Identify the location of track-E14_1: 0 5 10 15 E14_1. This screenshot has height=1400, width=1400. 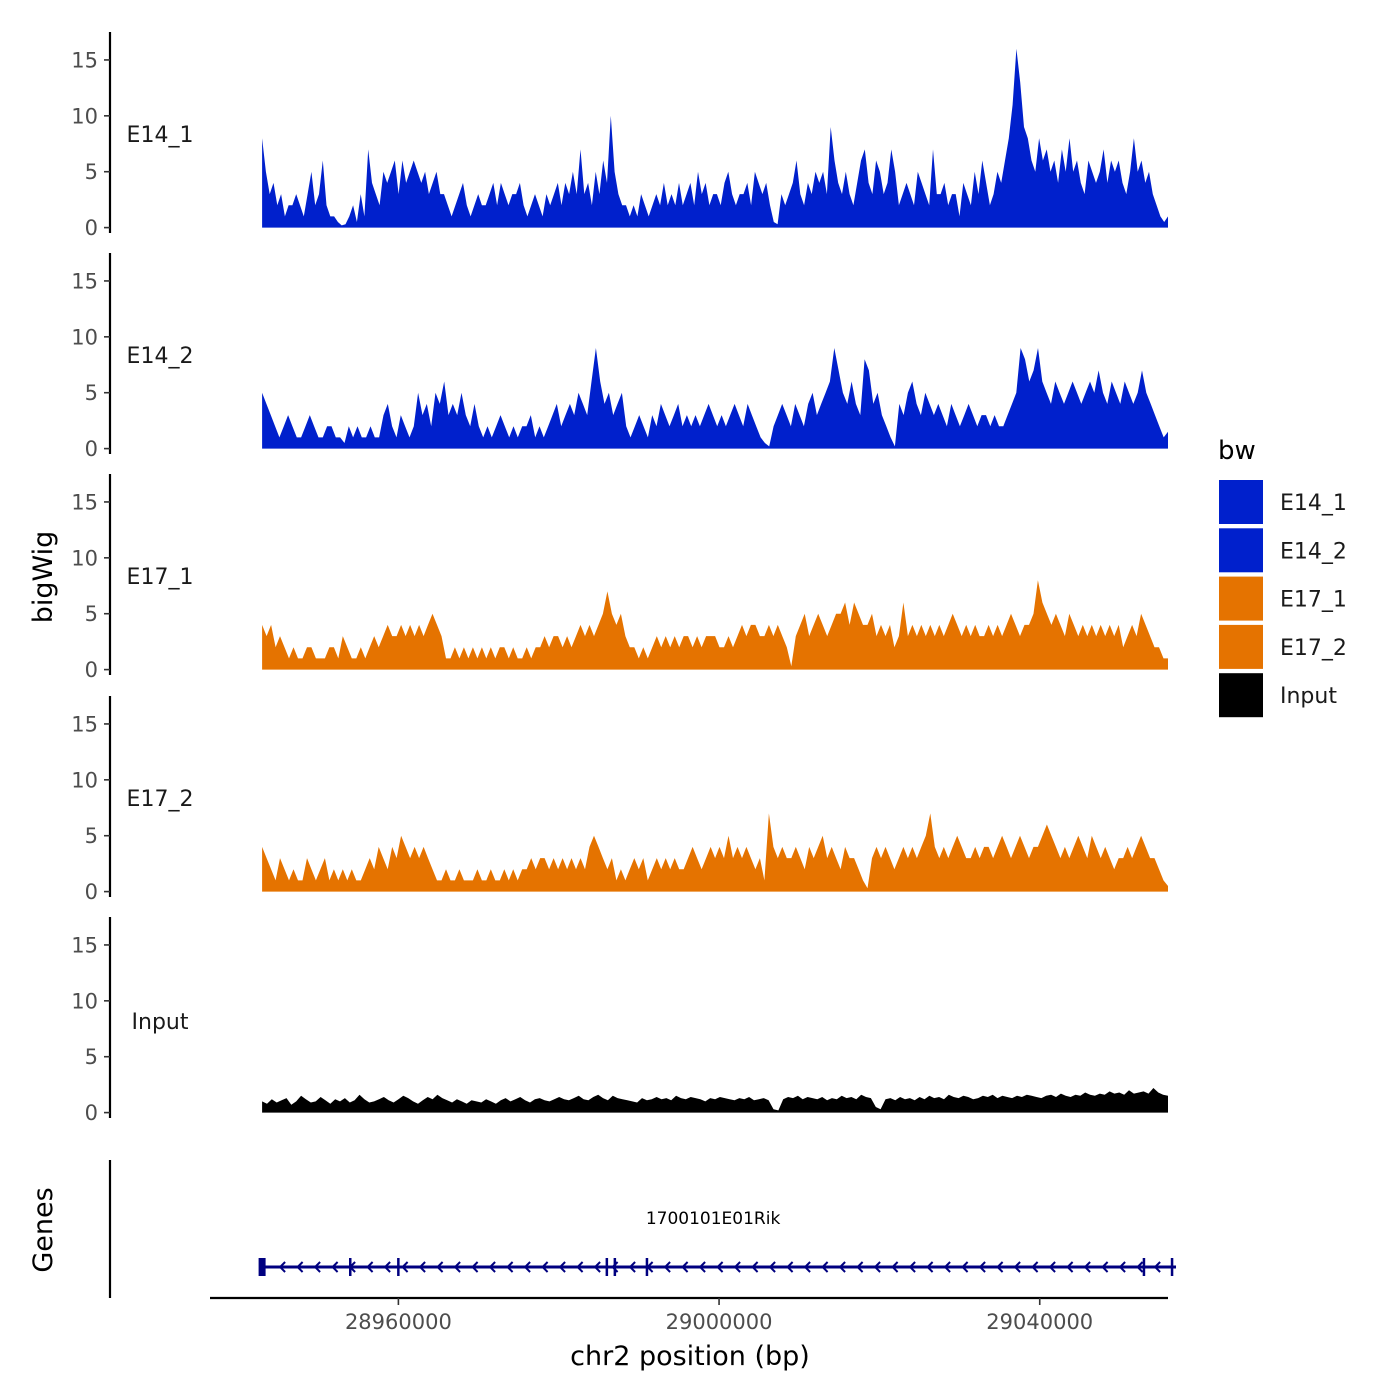
(620, 136).